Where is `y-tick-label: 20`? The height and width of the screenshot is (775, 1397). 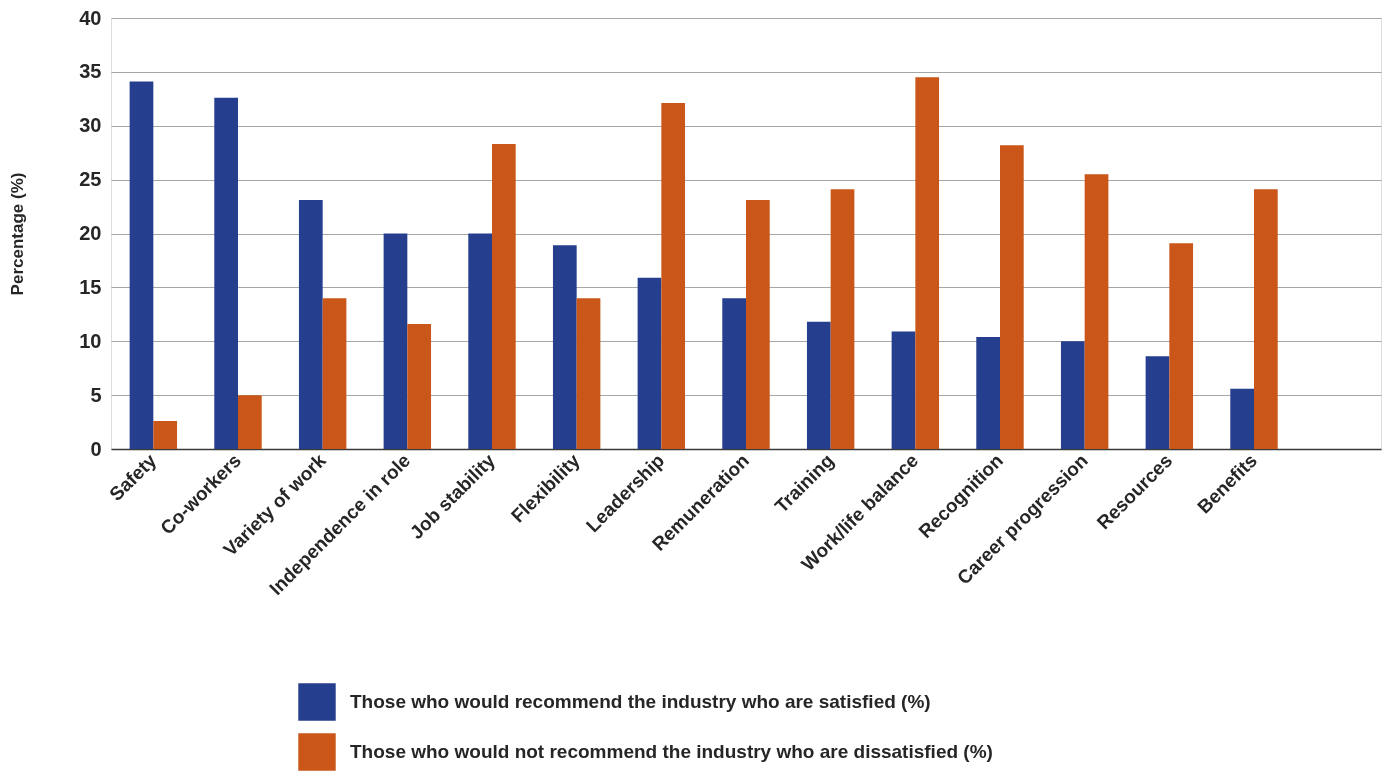 y-tick-label: 20 is located at coordinates (90, 233).